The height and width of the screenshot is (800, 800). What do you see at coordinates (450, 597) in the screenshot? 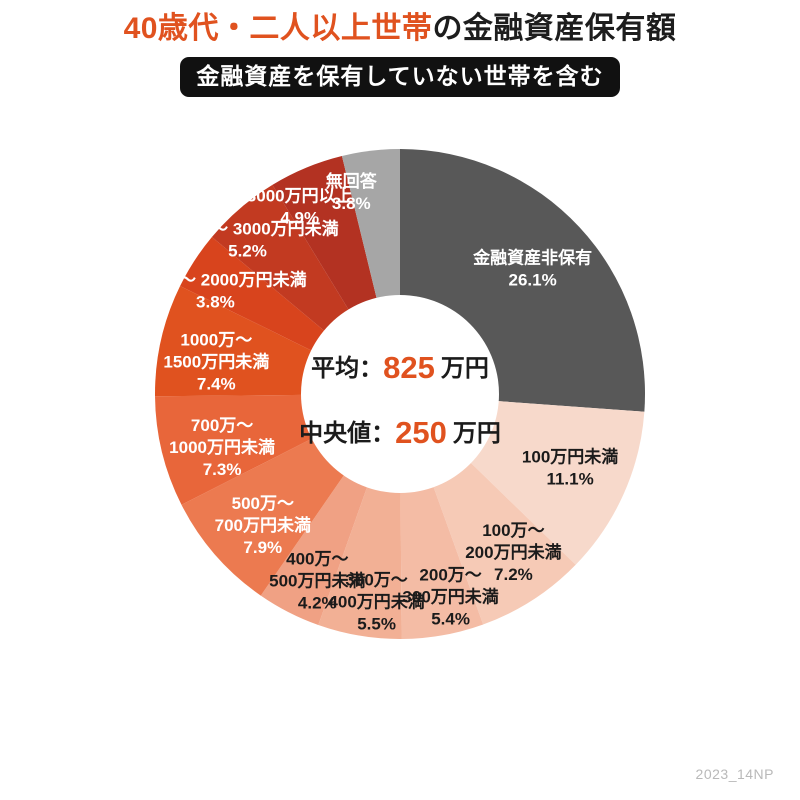
I see `slice-label-200-300: 200万～ 300万円未満 5.4%` at bounding box center [450, 597].